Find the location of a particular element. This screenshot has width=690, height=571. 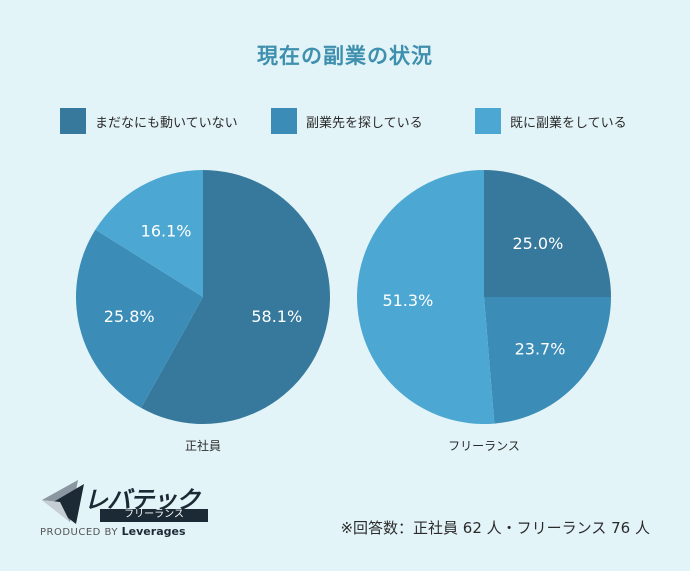

logo-mark-icon is located at coordinates (63, 502).